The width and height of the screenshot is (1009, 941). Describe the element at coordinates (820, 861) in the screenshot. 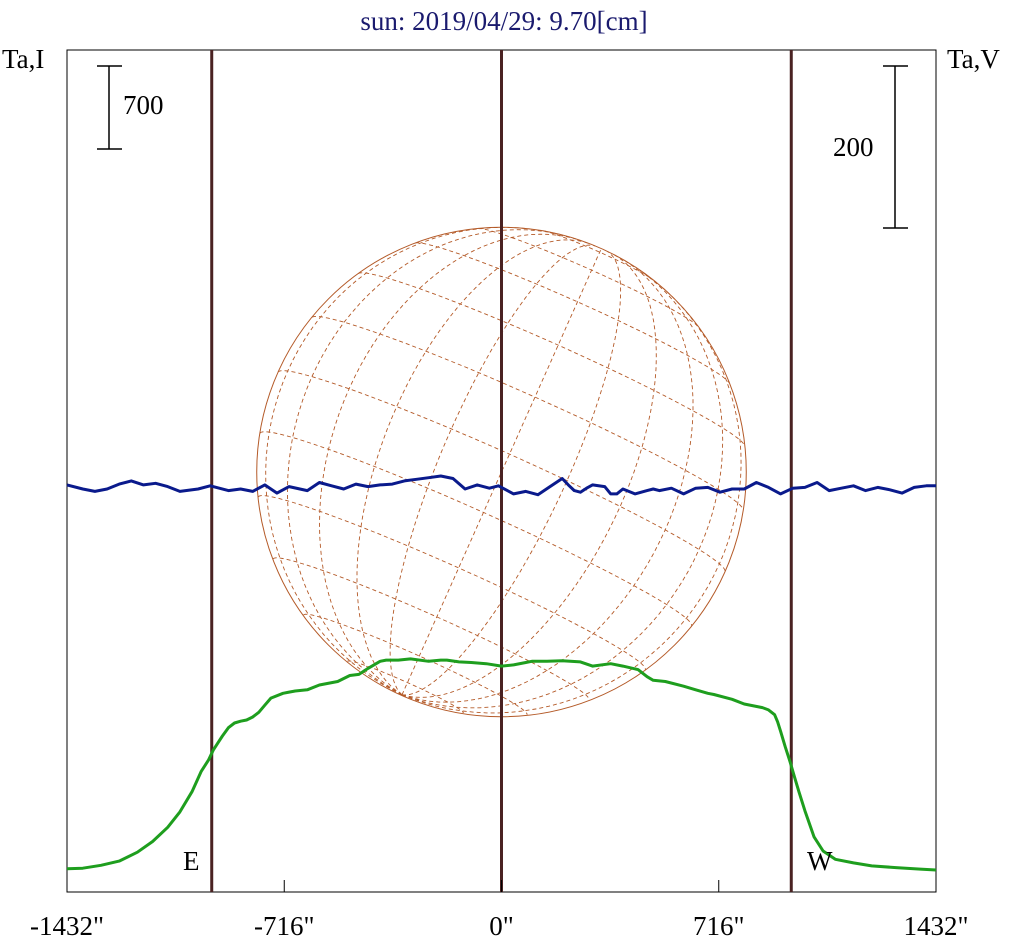

I see `west-limb-label: W` at that location.